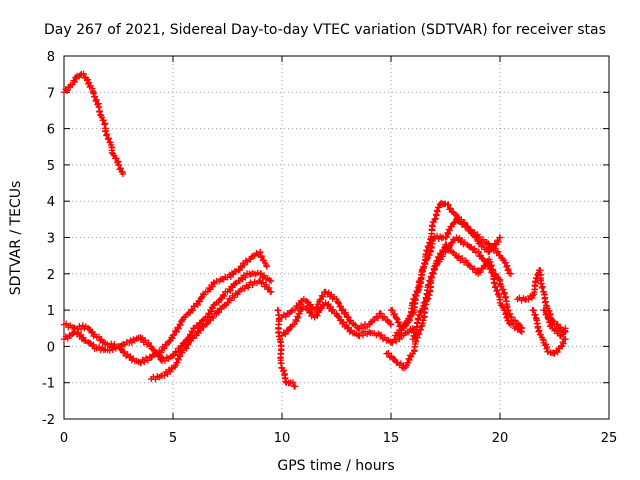  What do you see at coordinates (48, 384) in the screenshot?
I see `y-tick-label: -1` at bounding box center [48, 384].